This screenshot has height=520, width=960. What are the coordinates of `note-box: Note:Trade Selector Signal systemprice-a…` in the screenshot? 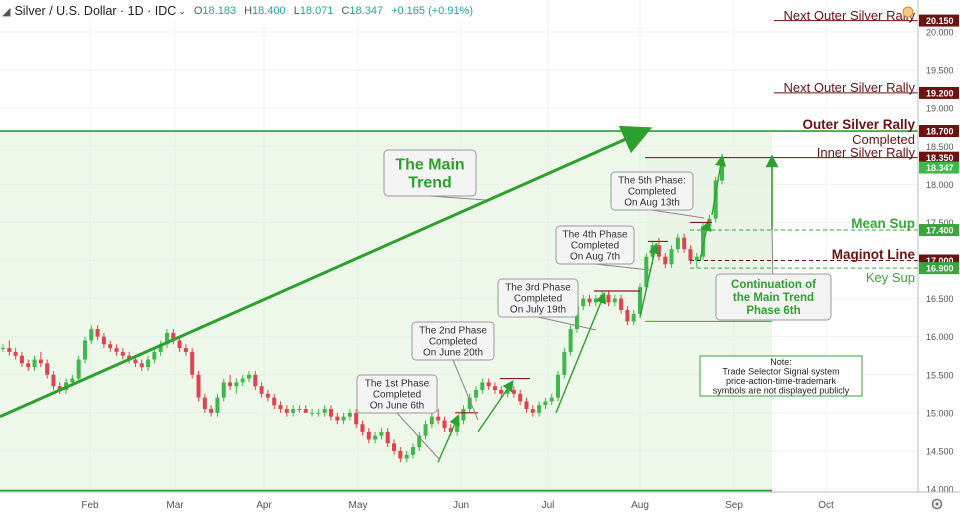 It's located at (781, 376).